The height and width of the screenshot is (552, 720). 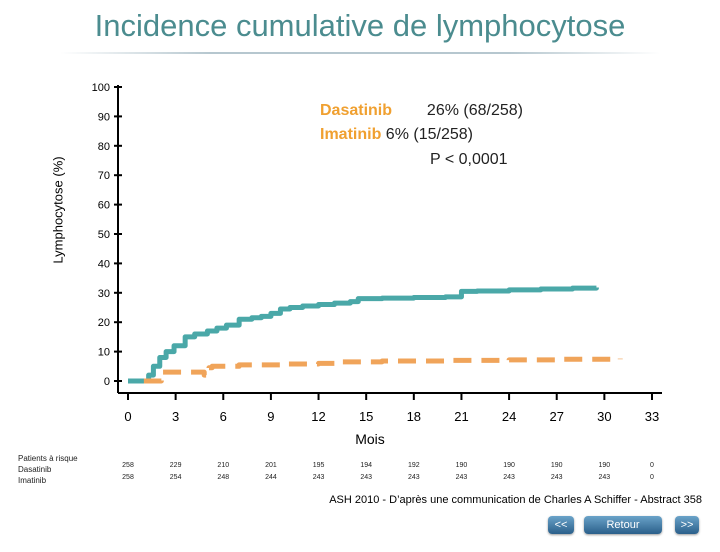 I want to click on next-button: >>, so click(x=687, y=525).